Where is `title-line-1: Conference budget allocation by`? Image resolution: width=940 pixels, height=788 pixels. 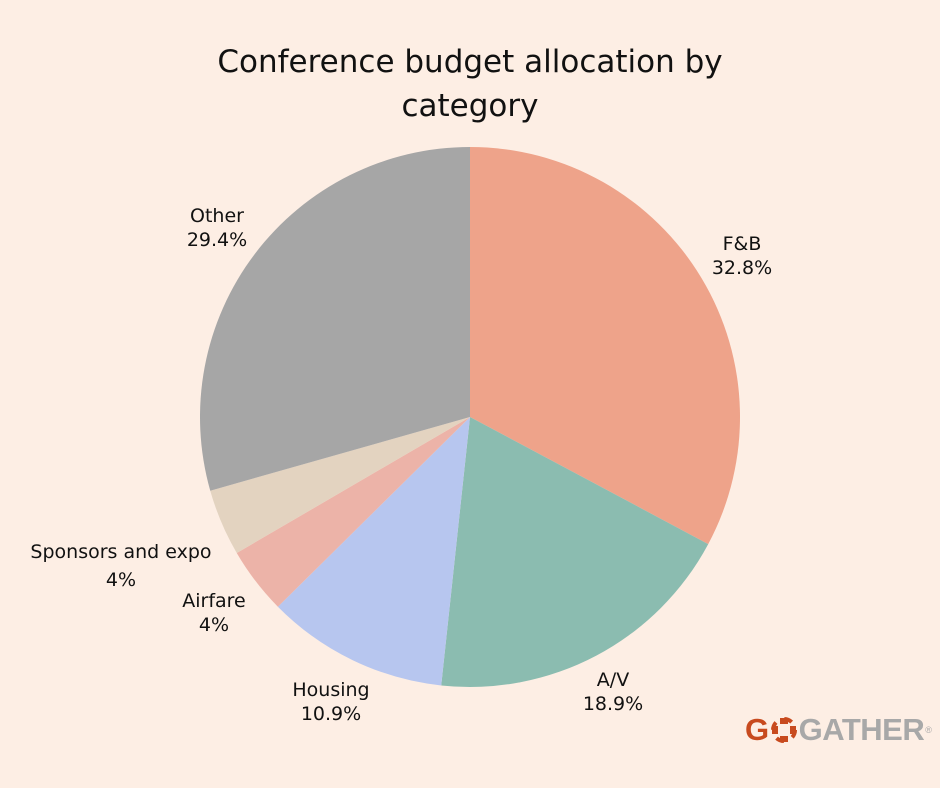 title-line-1: Conference budget allocation by is located at coordinates (470, 62).